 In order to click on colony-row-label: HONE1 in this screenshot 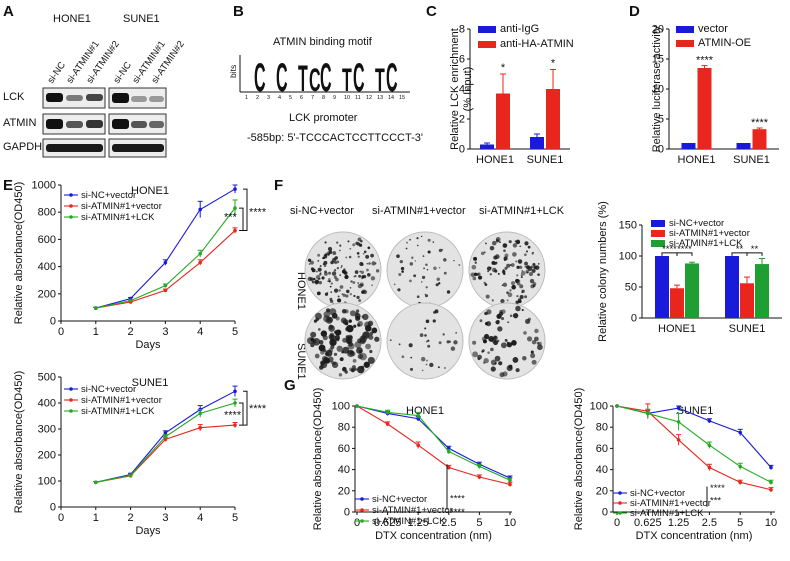, I will do `click(301, 291)`.